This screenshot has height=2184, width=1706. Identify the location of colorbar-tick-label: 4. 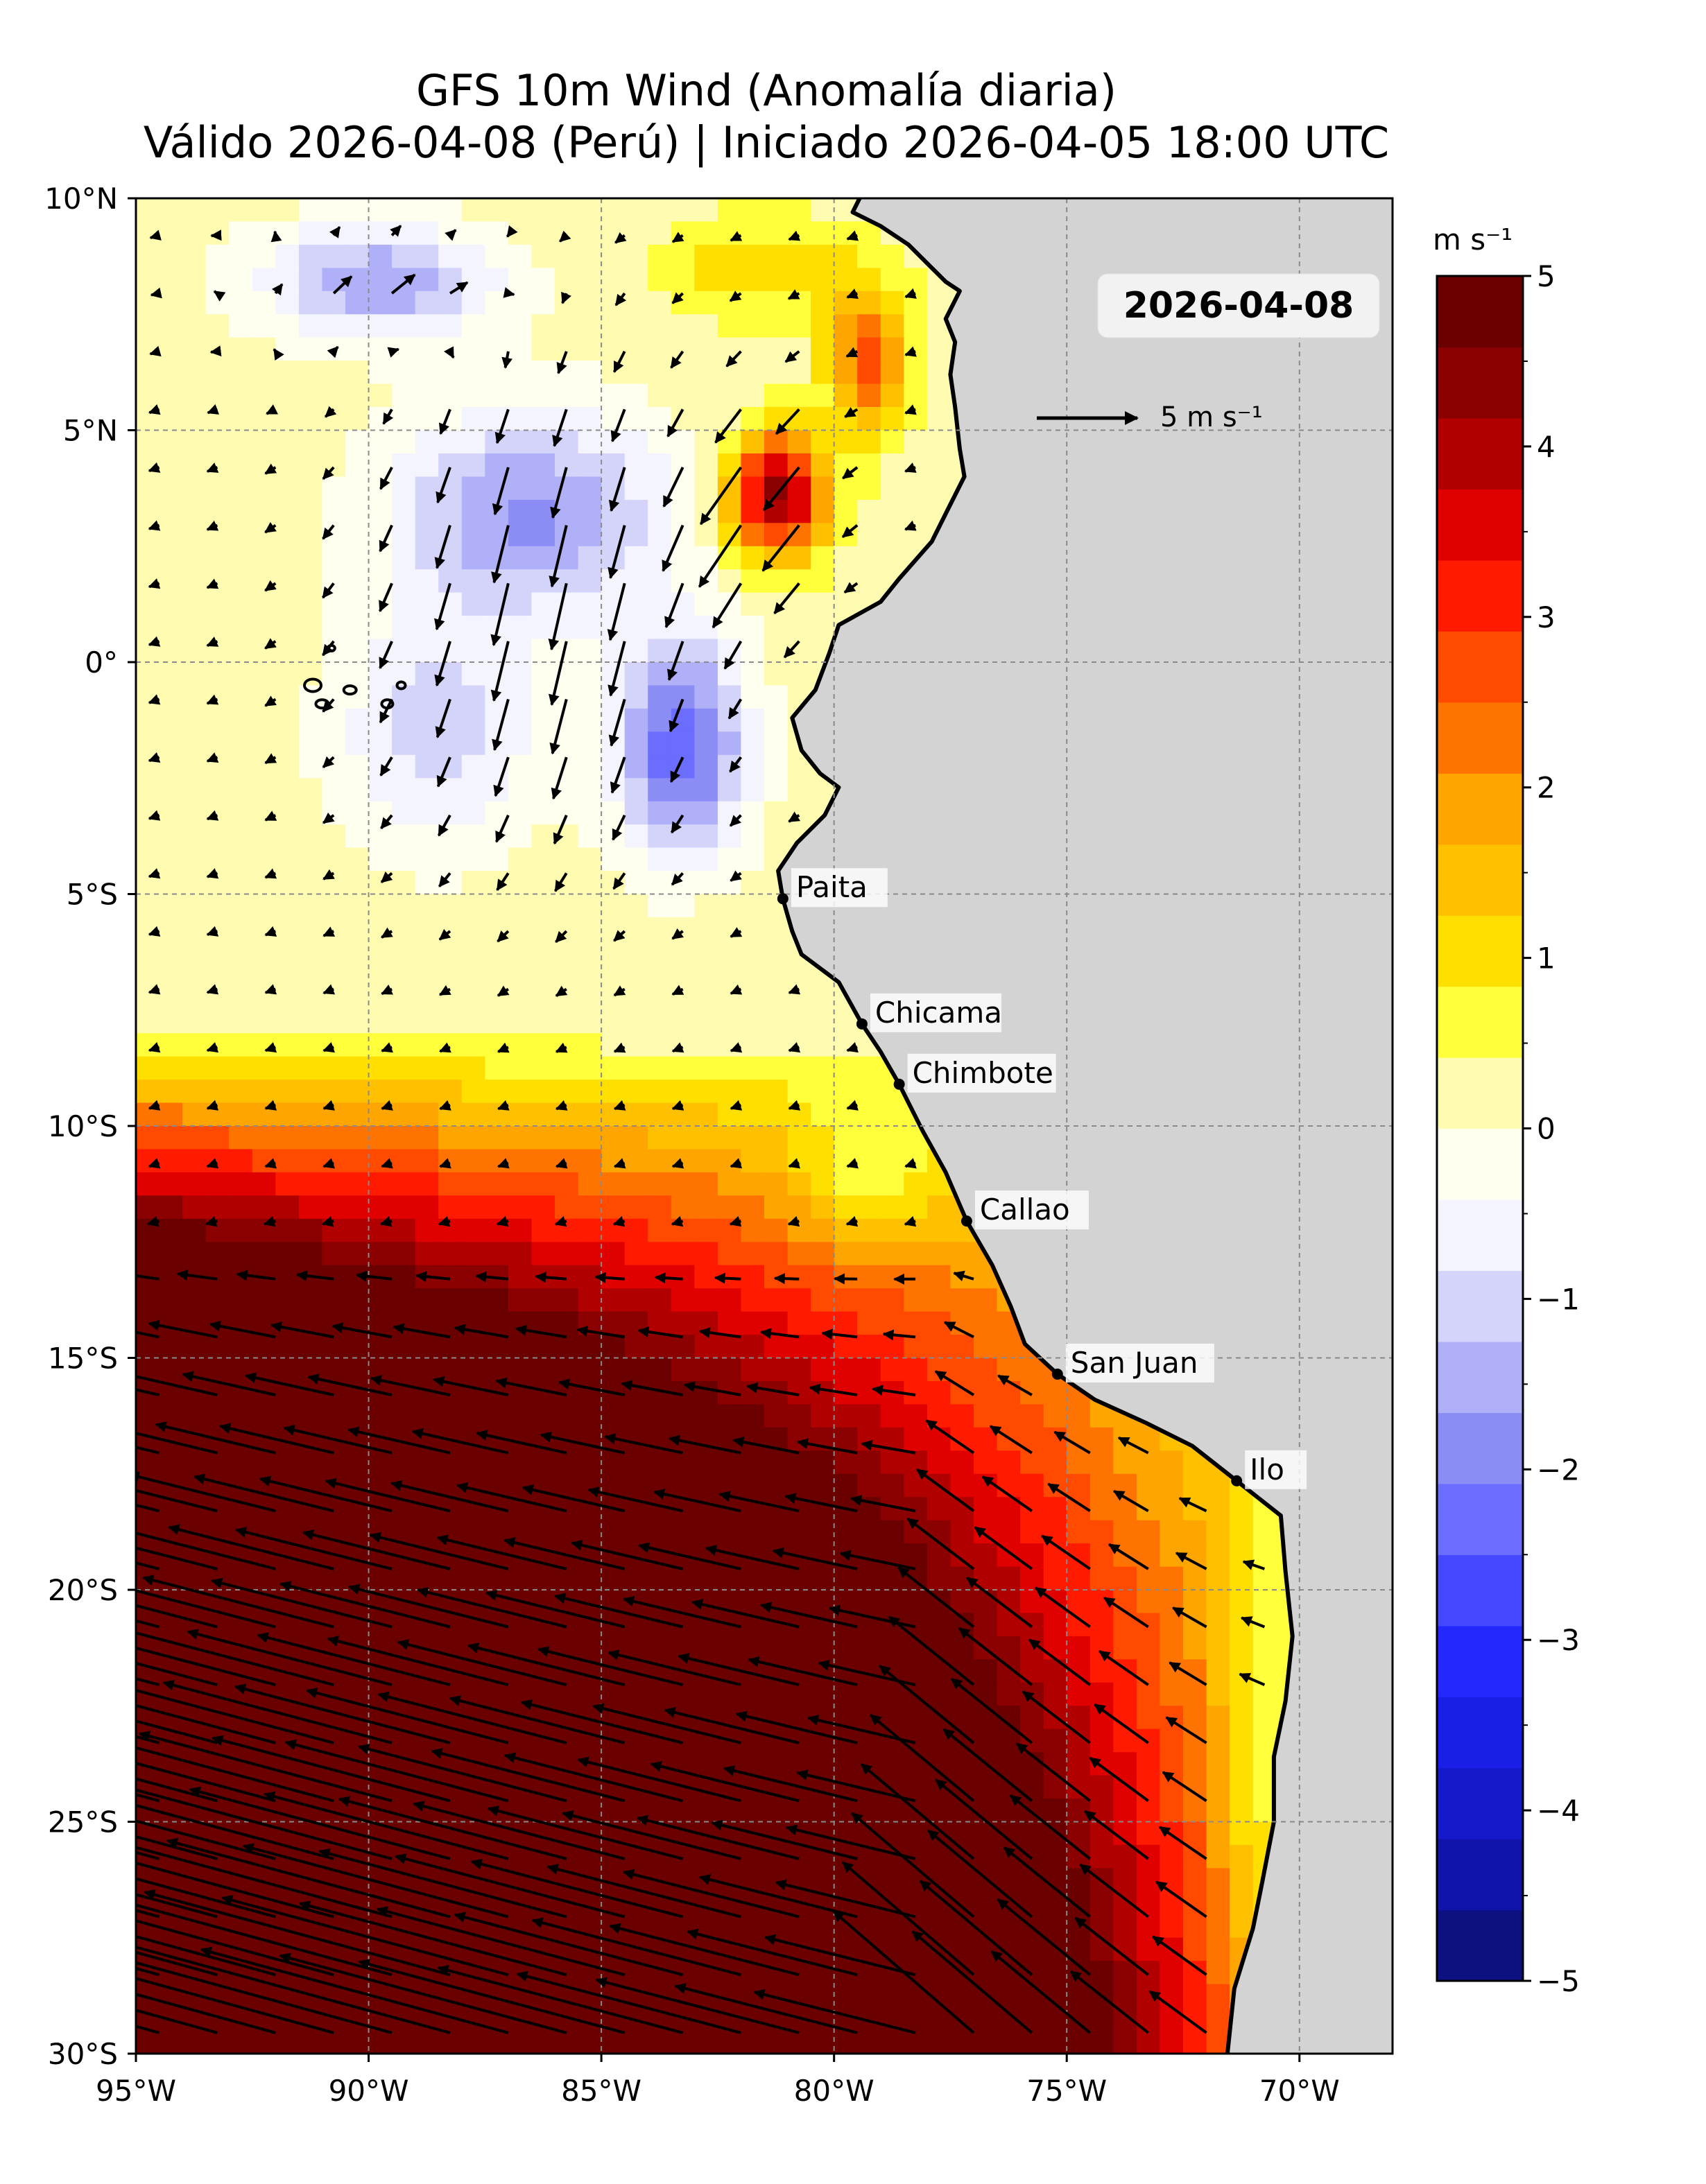
(1546, 447).